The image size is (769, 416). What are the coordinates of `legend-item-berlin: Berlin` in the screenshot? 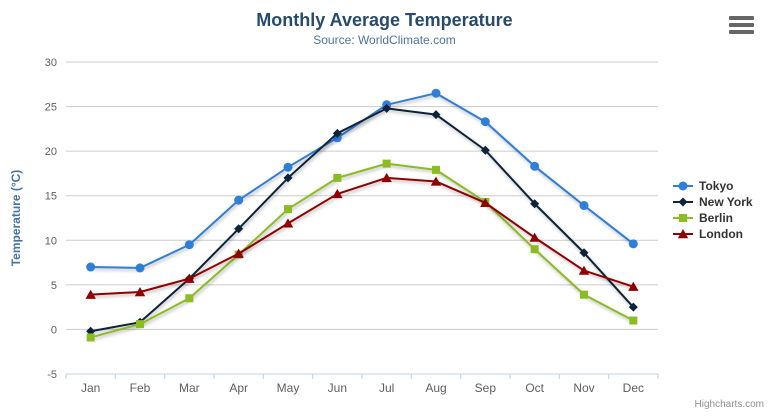 It's located at (712, 218).